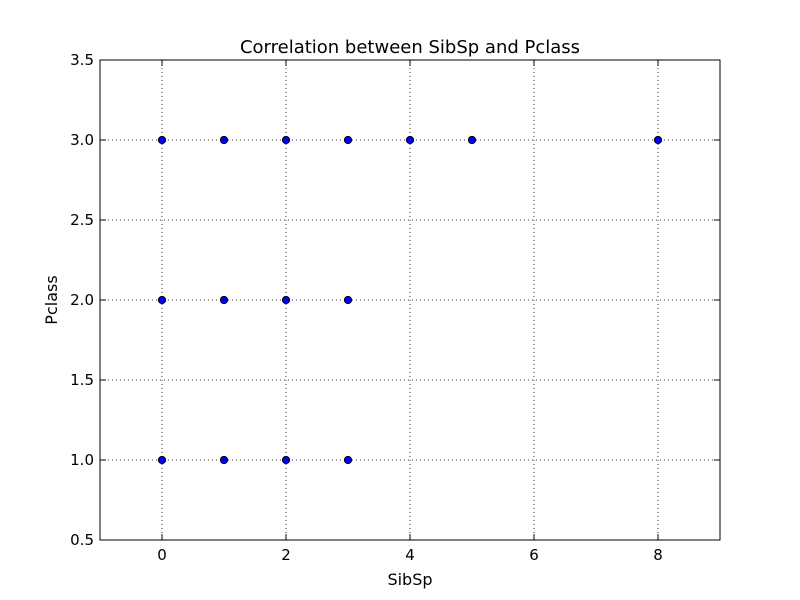  Describe the element at coordinates (162, 555) in the screenshot. I see `x-tick-label: 0` at that location.